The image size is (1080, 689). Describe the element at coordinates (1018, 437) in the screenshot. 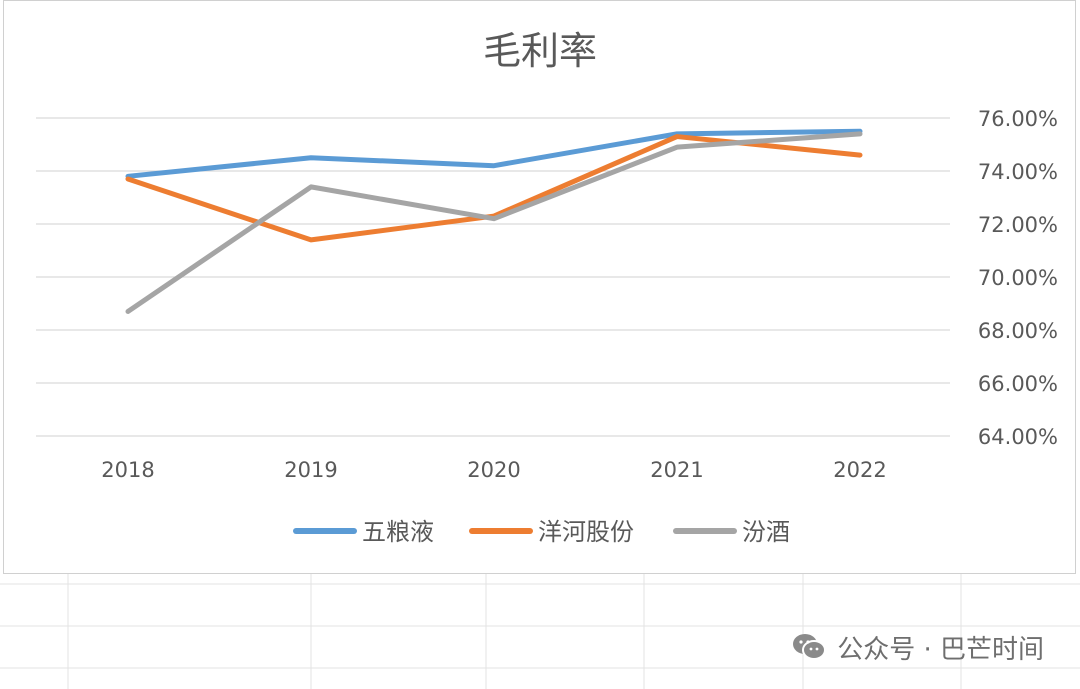

I see `y-tick-label: 64.00%` at that location.